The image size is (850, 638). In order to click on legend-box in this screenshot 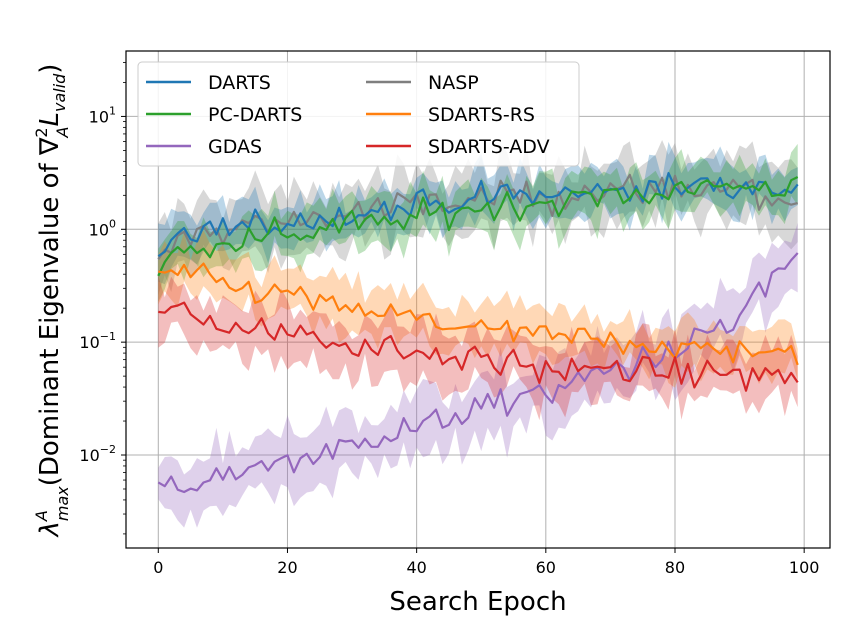, I will do `click(358, 114)`.